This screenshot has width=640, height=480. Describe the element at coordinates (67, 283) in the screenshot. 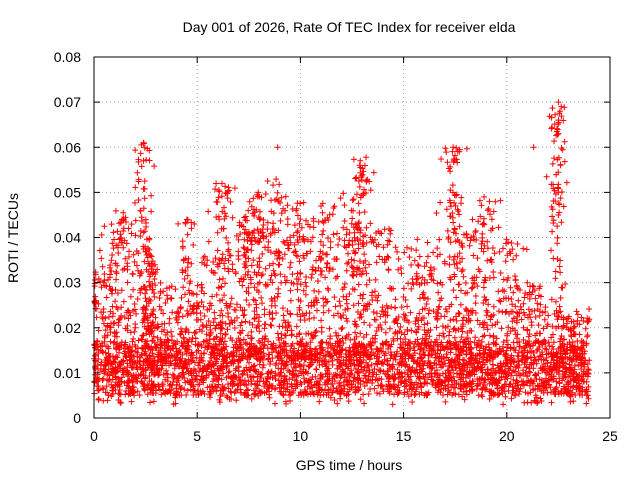

I see `y-tick-label: 0.03` at that location.